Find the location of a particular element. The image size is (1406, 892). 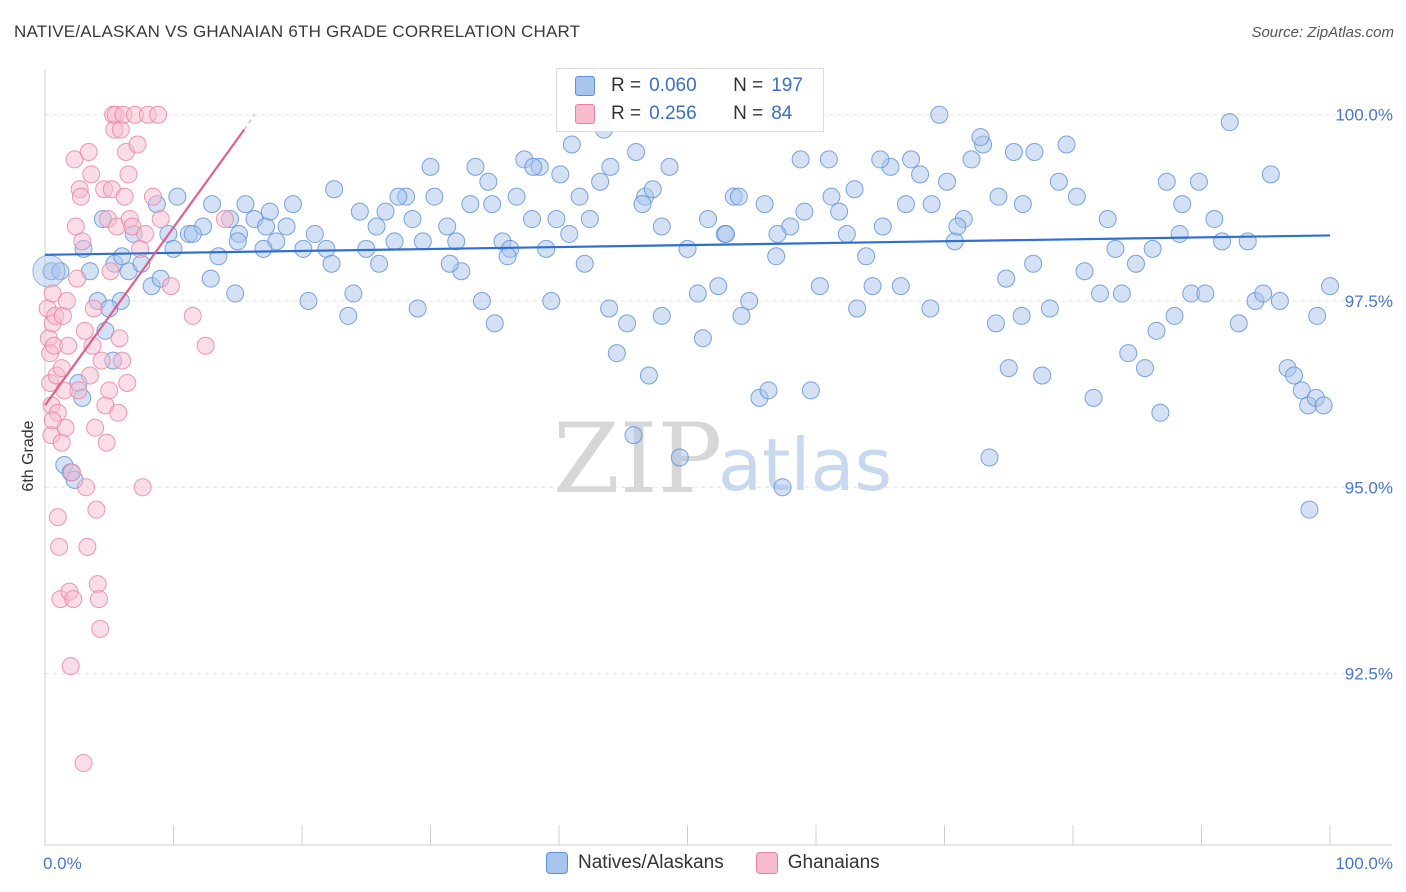

ghanaians-n-label: N = is located at coordinates (748, 113).